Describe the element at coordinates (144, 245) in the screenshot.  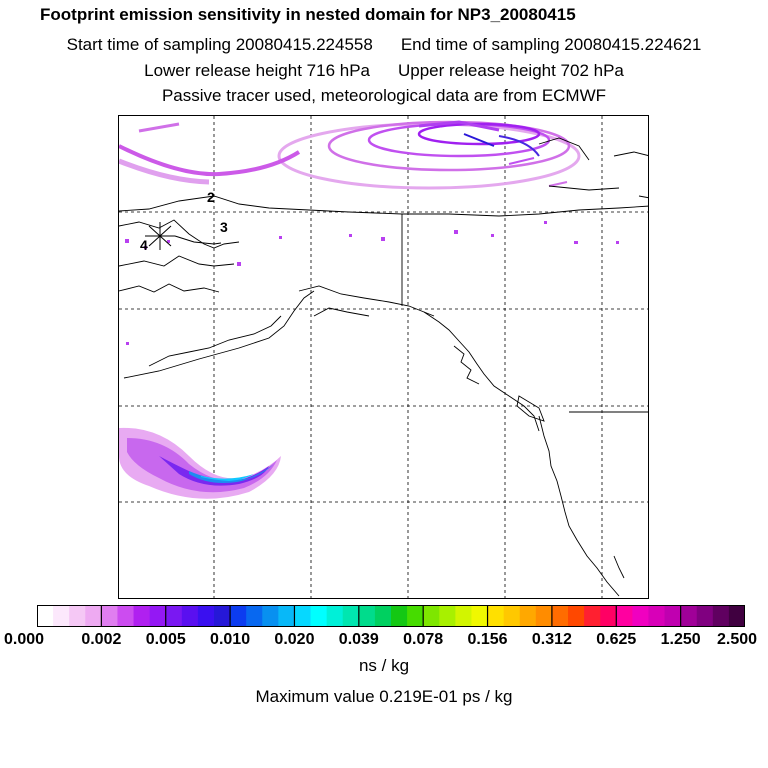
I see `flight-marker-4: 4` at that location.